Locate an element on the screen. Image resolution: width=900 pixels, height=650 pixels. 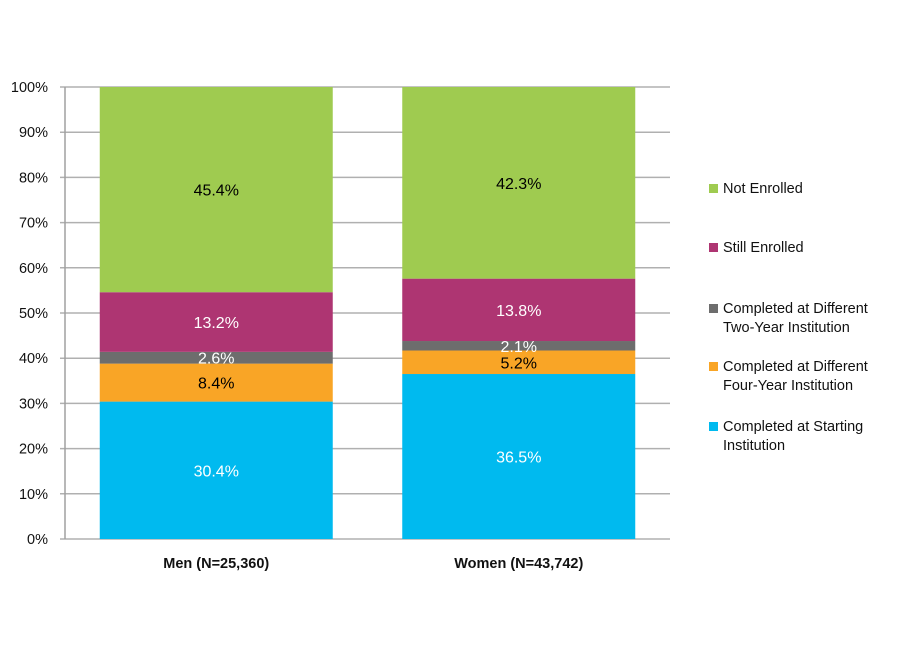
y-tick-label: 30% is located at coordinates (33, 404).